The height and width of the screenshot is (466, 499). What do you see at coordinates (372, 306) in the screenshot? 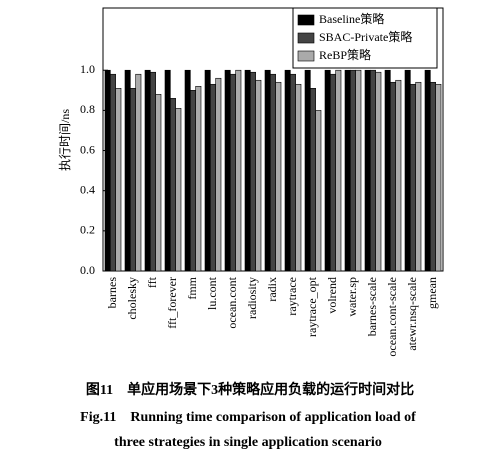
I see `x-tick-label: barnes-scale` at bounding box center [372, 306].